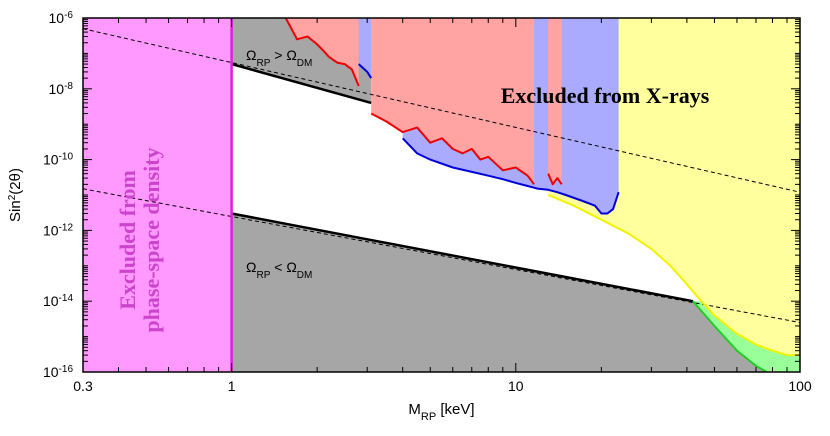 The width and height of the screenshot is (830, 436). Describe the element at coordinates (83, 386) in the screenshot. I see `x-tick-label: 0.3` at that location.